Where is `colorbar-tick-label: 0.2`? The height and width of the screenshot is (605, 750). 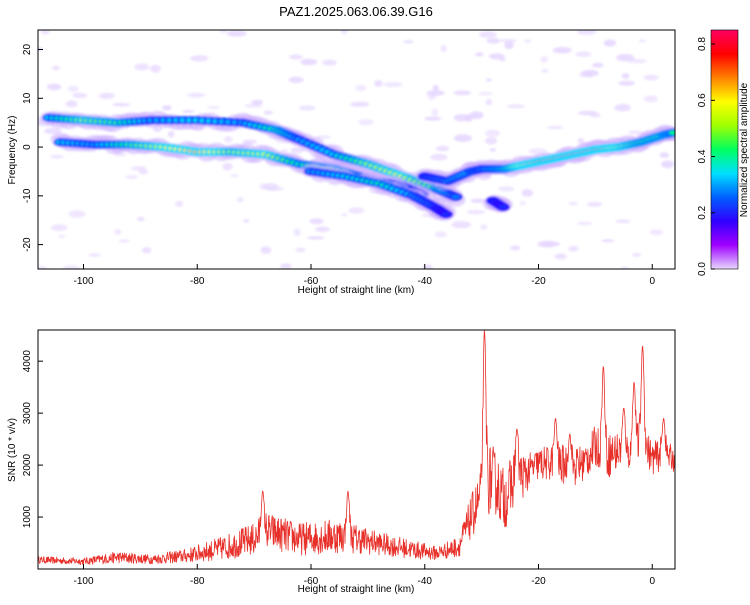
colorbar-tick-label: 0.2 is located at coordinates (702, 212).